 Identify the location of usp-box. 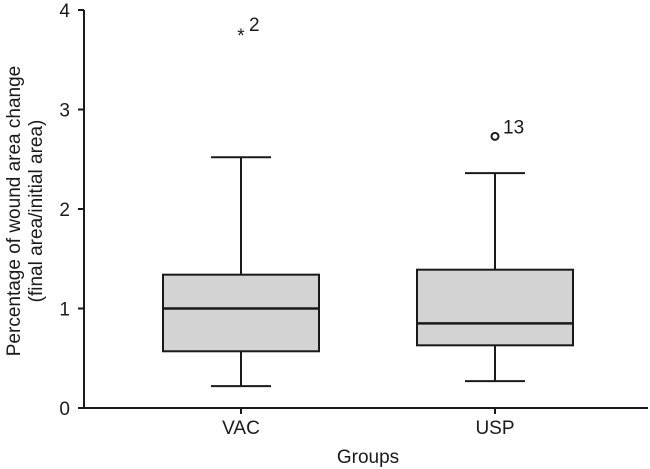
(495, 307).